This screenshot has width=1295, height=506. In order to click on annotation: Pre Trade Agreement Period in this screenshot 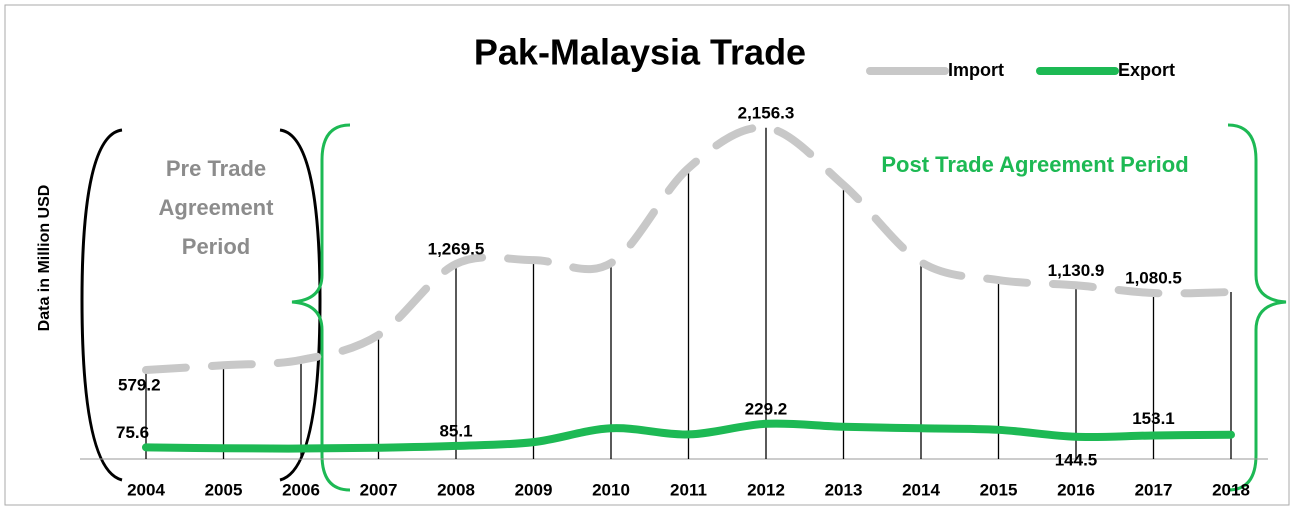, I will do `click(217, 207)`.